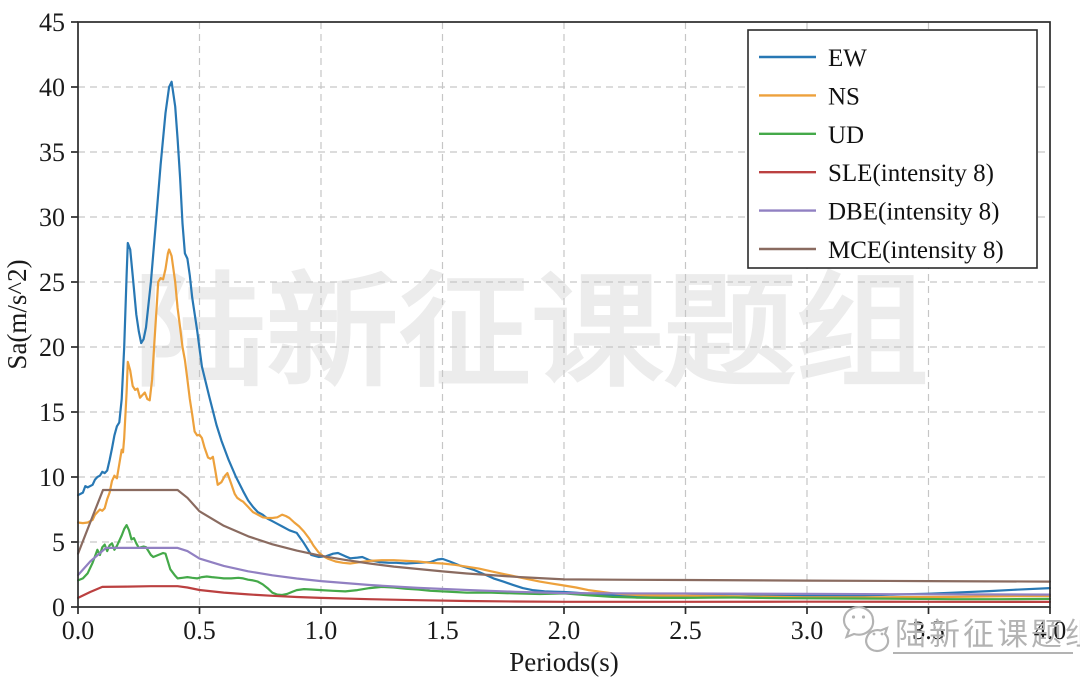 Image resolution: width=1080 pixels, height=686 pixels. I want to click on legend-entry-ns: NS, so click(809, 96).